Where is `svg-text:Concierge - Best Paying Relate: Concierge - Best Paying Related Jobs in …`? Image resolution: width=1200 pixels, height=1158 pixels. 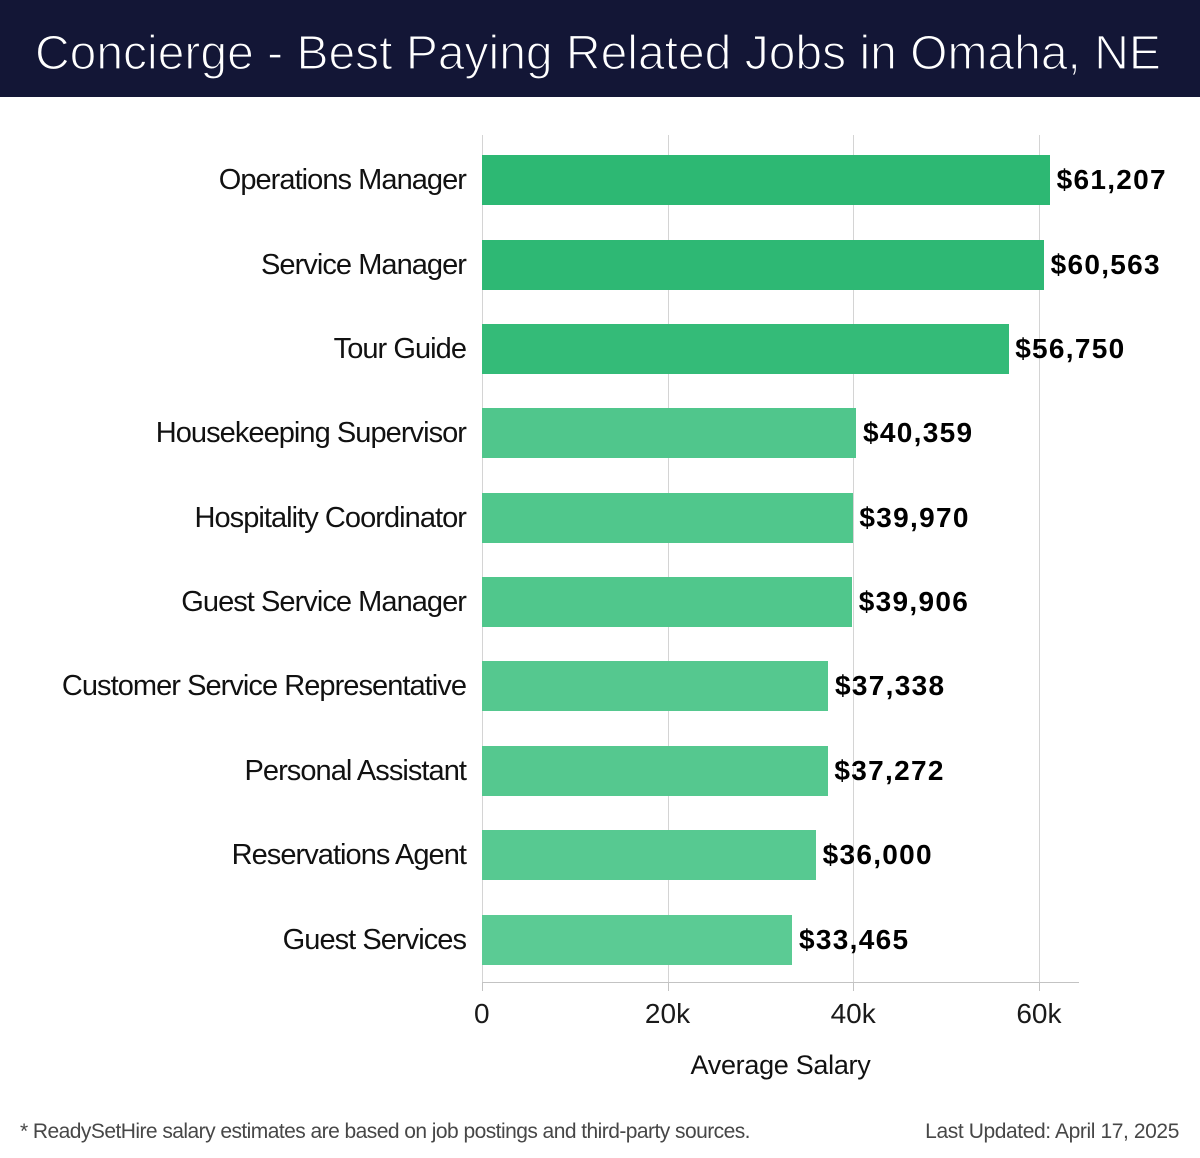 svg-text:Concierge - Best Paying Relate: Concierge - Best Paying Related Jobs in … is located at coordinates (598, 53).